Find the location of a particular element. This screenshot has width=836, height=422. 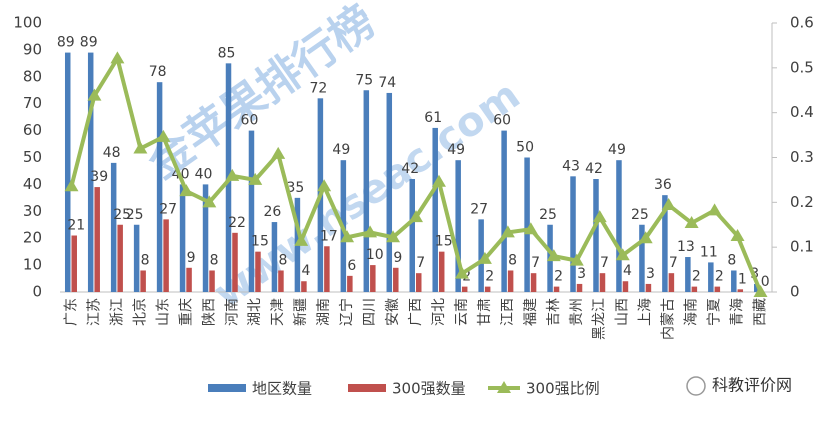

data-label: 10 is located at coordinates (375, 255).